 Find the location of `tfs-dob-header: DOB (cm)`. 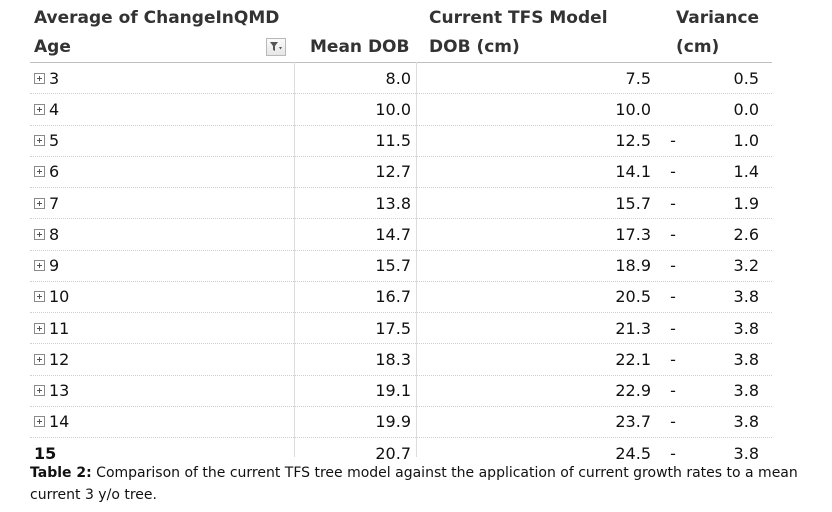

tfs-dob-header: DOB (cm) is located at coordinates (474, 47).